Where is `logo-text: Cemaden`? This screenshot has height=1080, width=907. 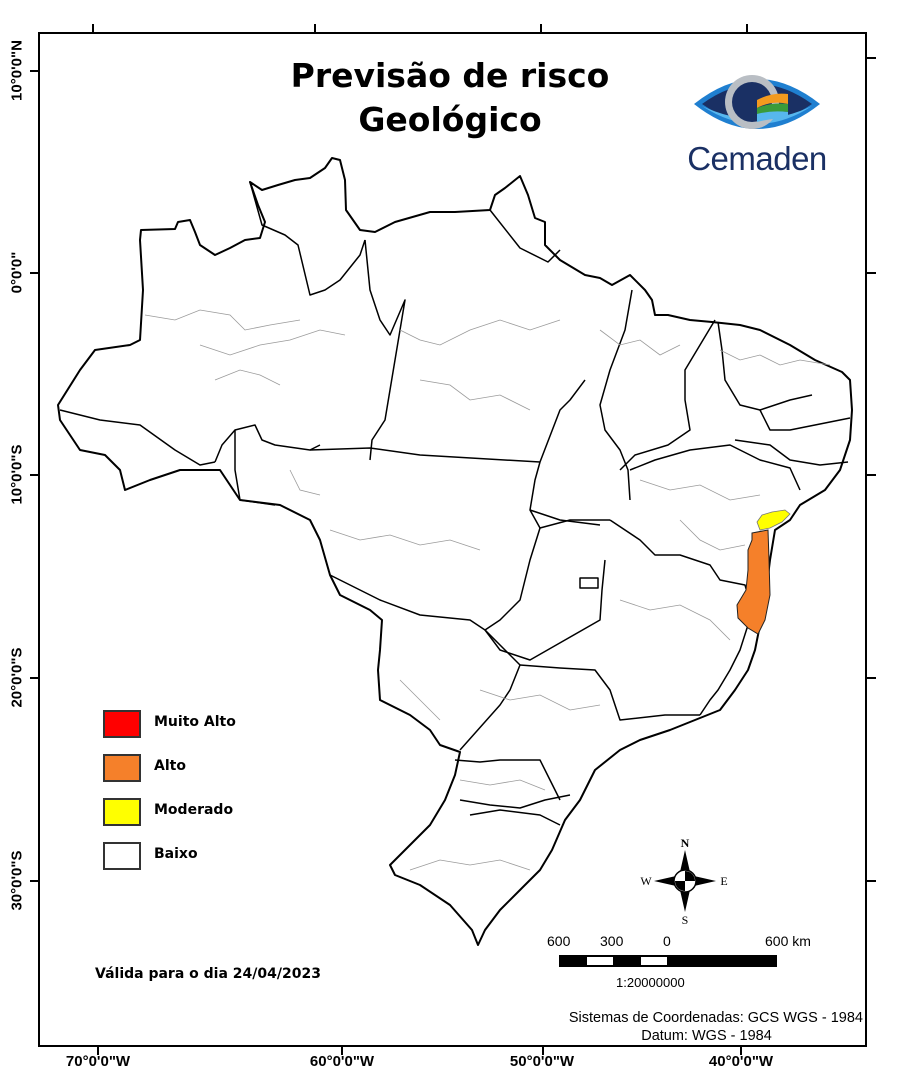 logo-text: Cemaden is located at coordinates (757, 158).